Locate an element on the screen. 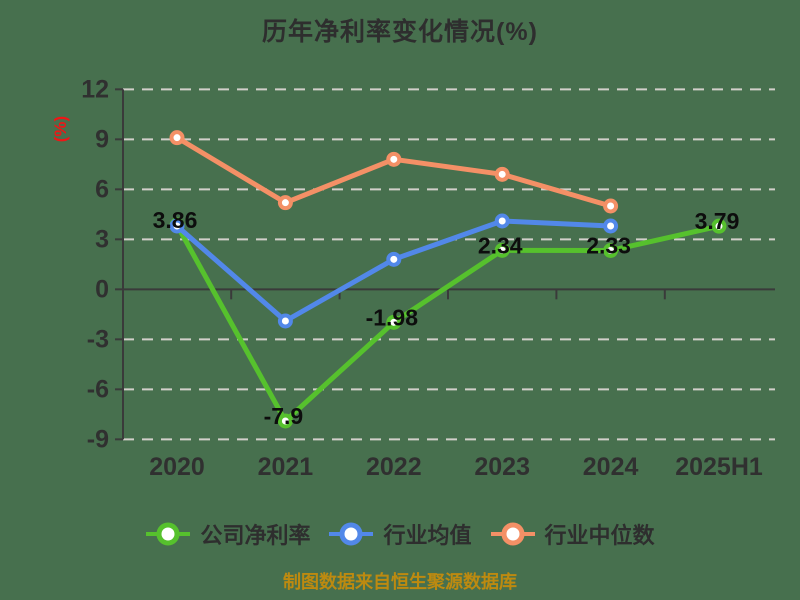 This screenshot has height=600, width=800. legend-item-industry-median: 行业中位数 is located at coordinates (572, 534).